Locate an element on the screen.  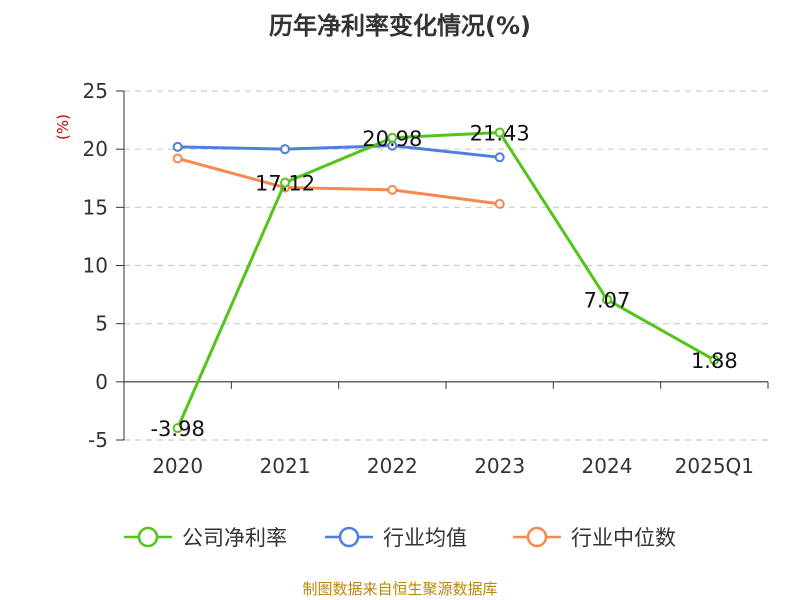
legend-item-industry_median: 行业中位数 is located at coordinates (594, 538).